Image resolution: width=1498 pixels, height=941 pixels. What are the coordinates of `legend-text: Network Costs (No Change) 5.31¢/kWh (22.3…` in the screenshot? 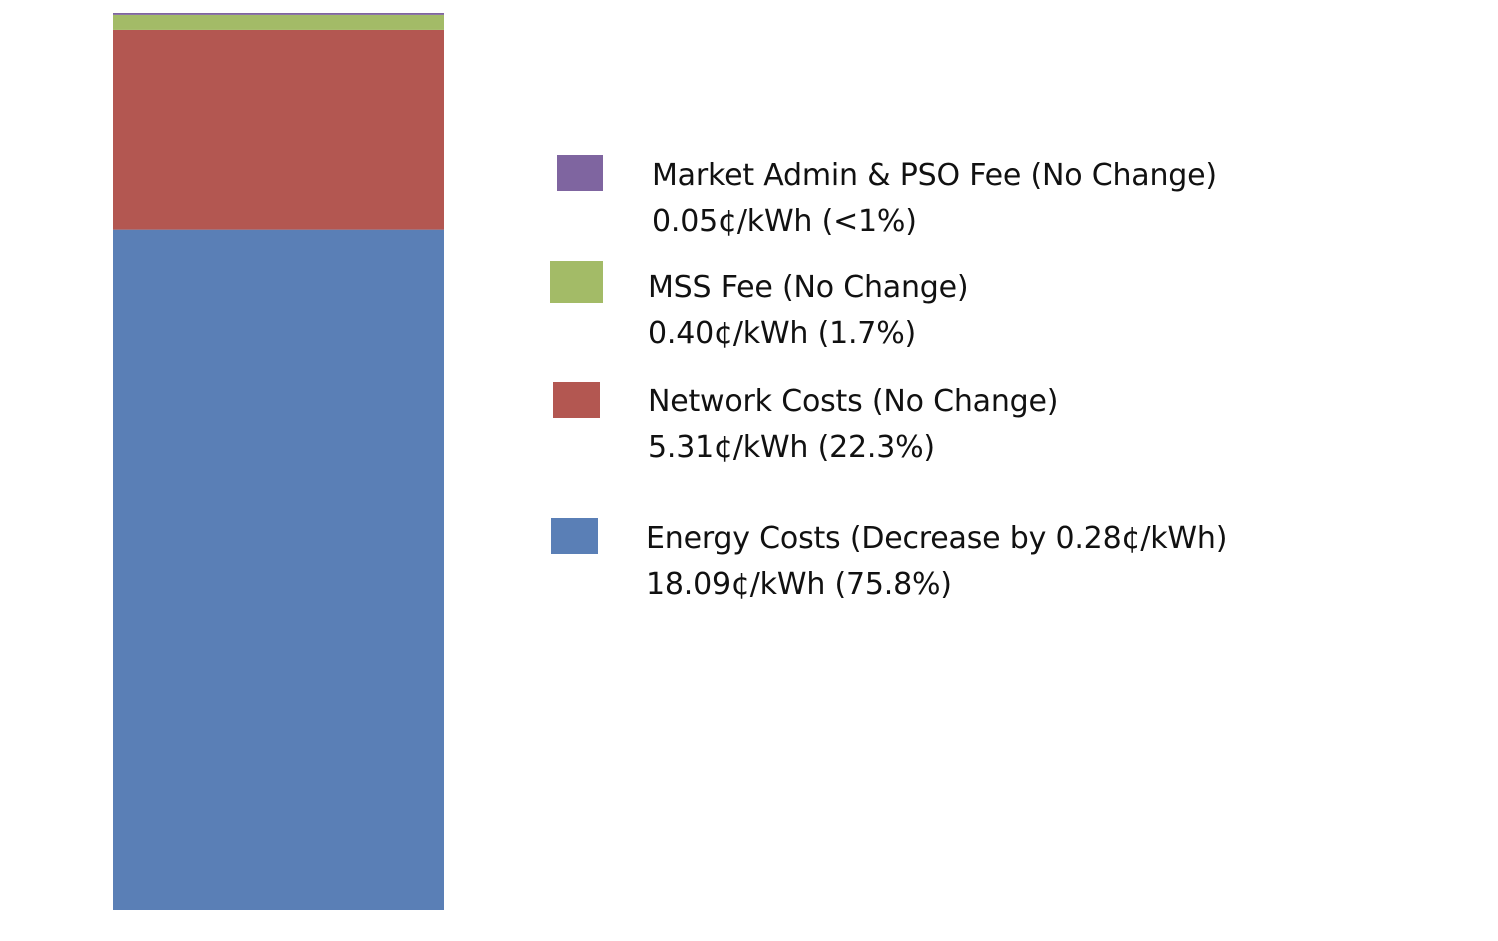 It's located at (853, 425).